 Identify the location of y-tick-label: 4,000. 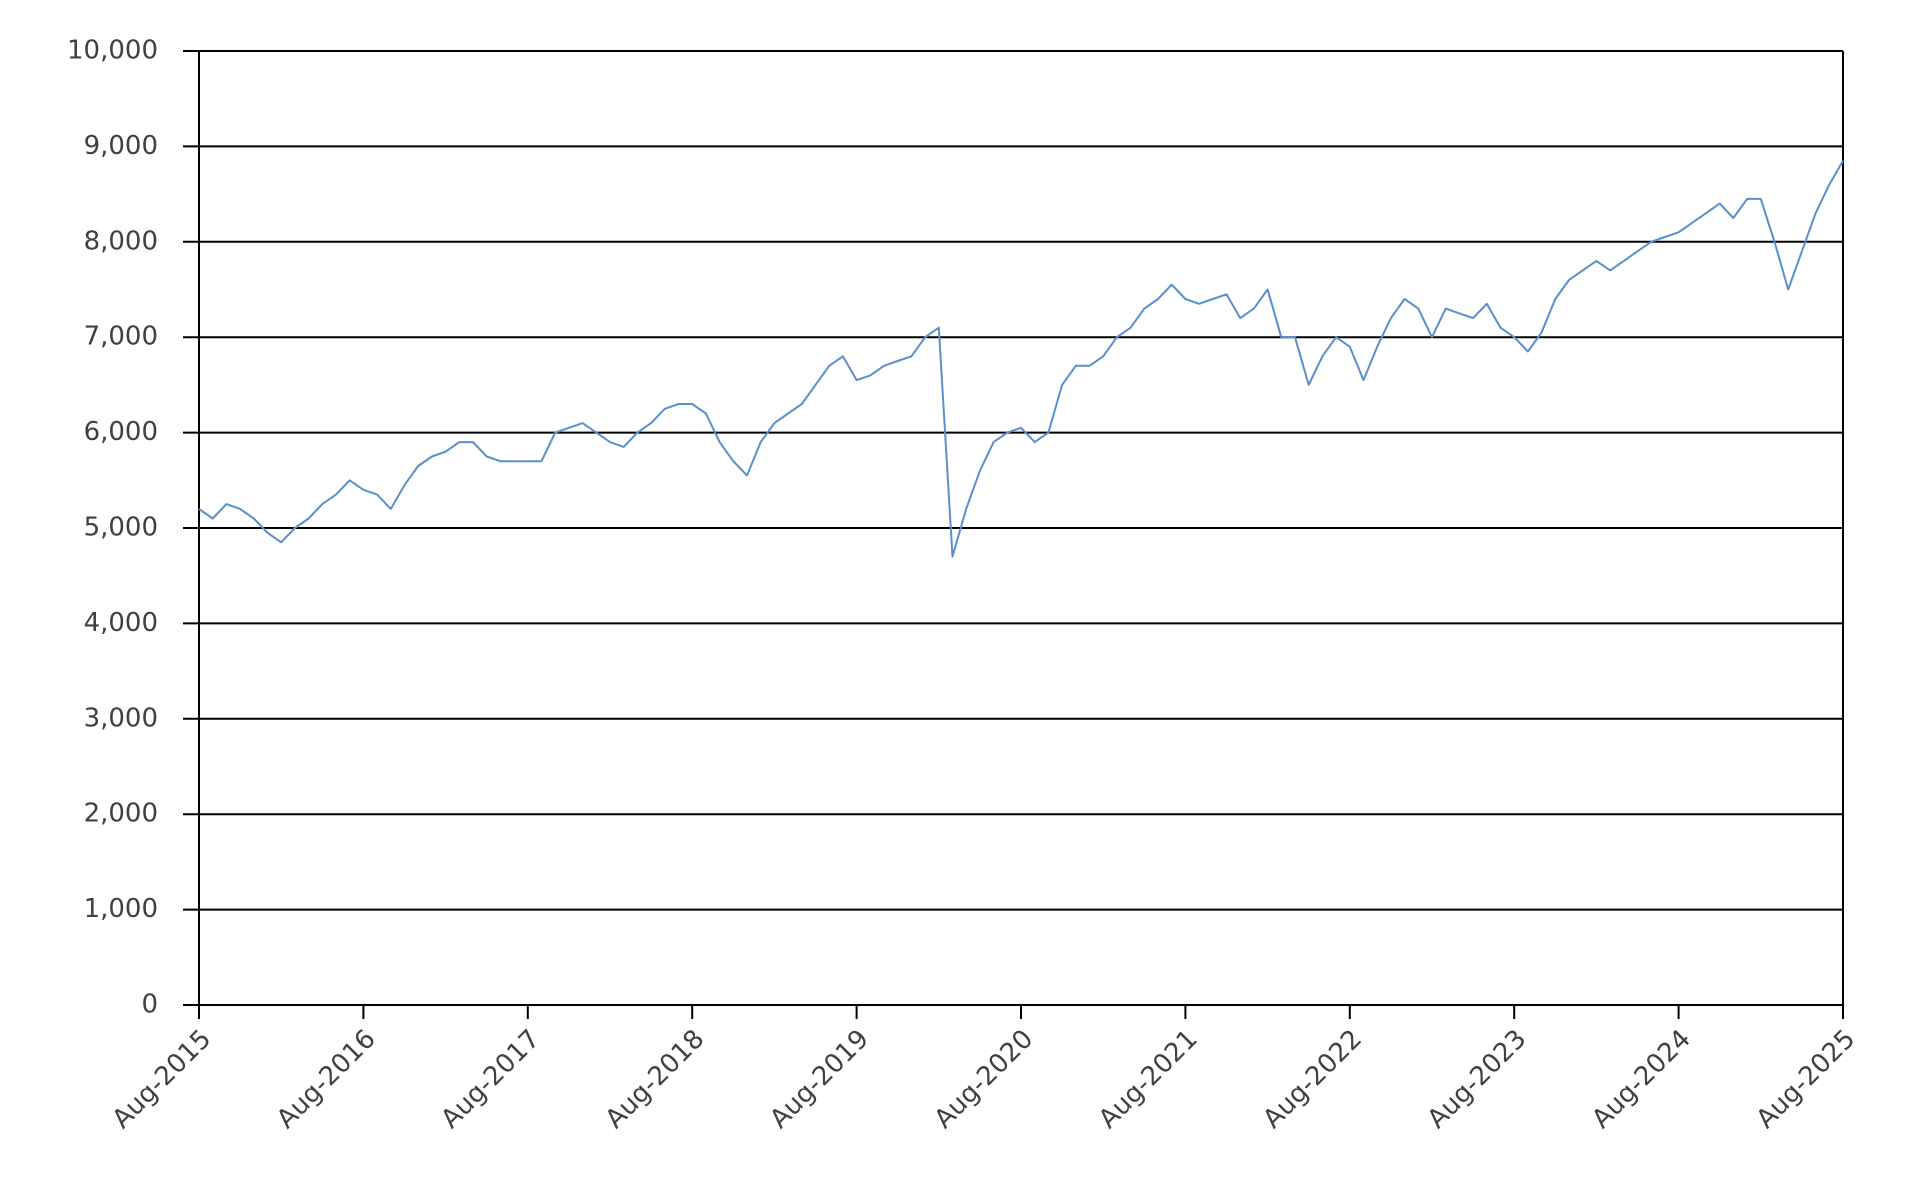
(121, 623).